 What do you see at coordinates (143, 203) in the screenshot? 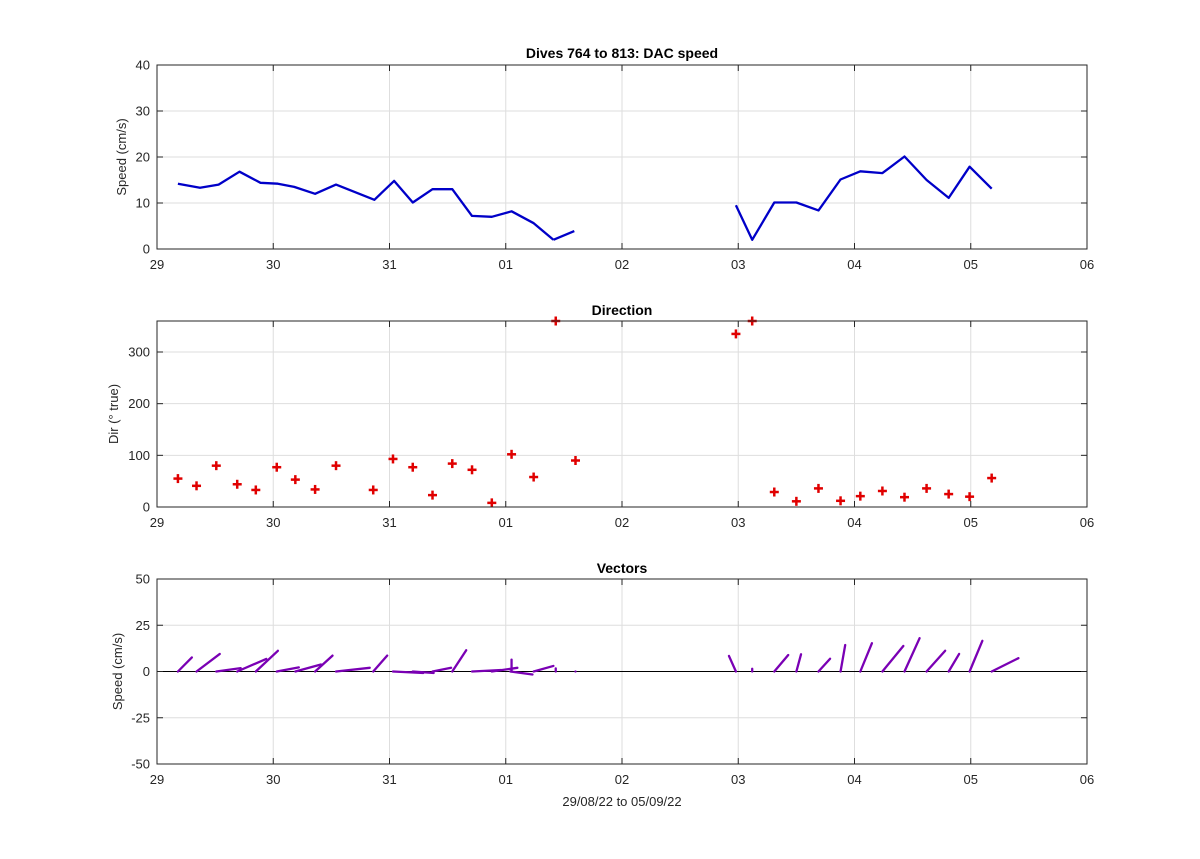
I see `y-tick-label: 10` at bounding box center [143, 203].